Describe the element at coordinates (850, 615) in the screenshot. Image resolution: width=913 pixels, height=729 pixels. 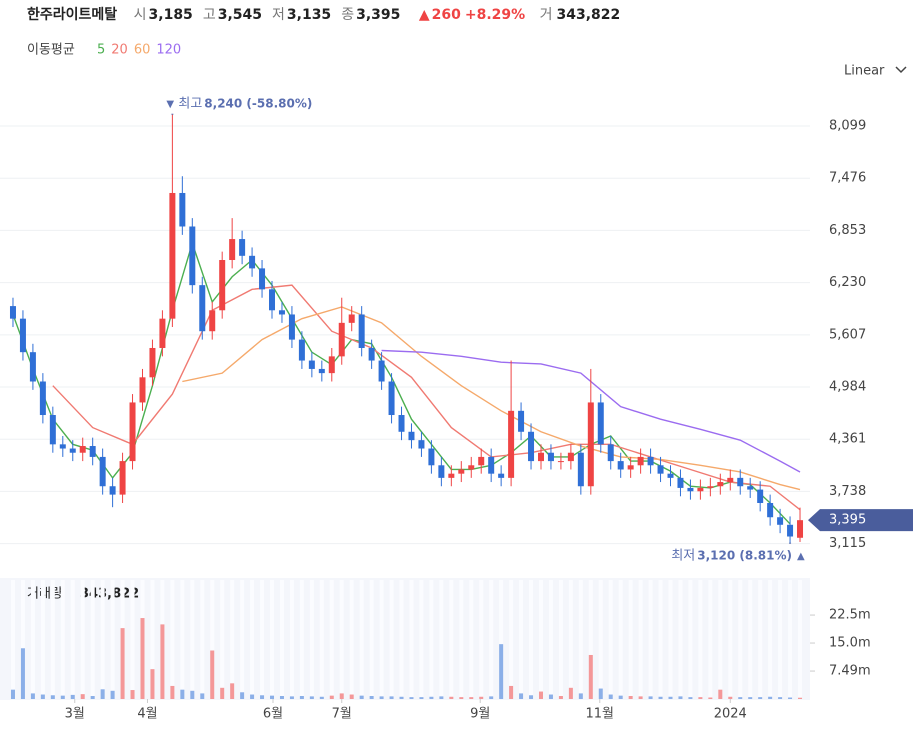
I see `volume-tick-label: 22.5m` at that location.